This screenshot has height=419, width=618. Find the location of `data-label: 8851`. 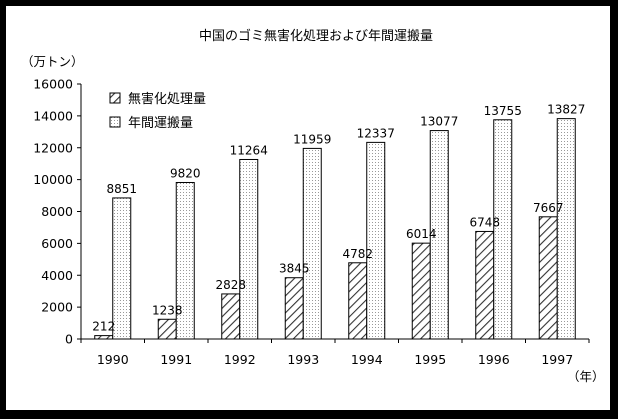

data-label: 8851 is located at coordinates (121, 189).